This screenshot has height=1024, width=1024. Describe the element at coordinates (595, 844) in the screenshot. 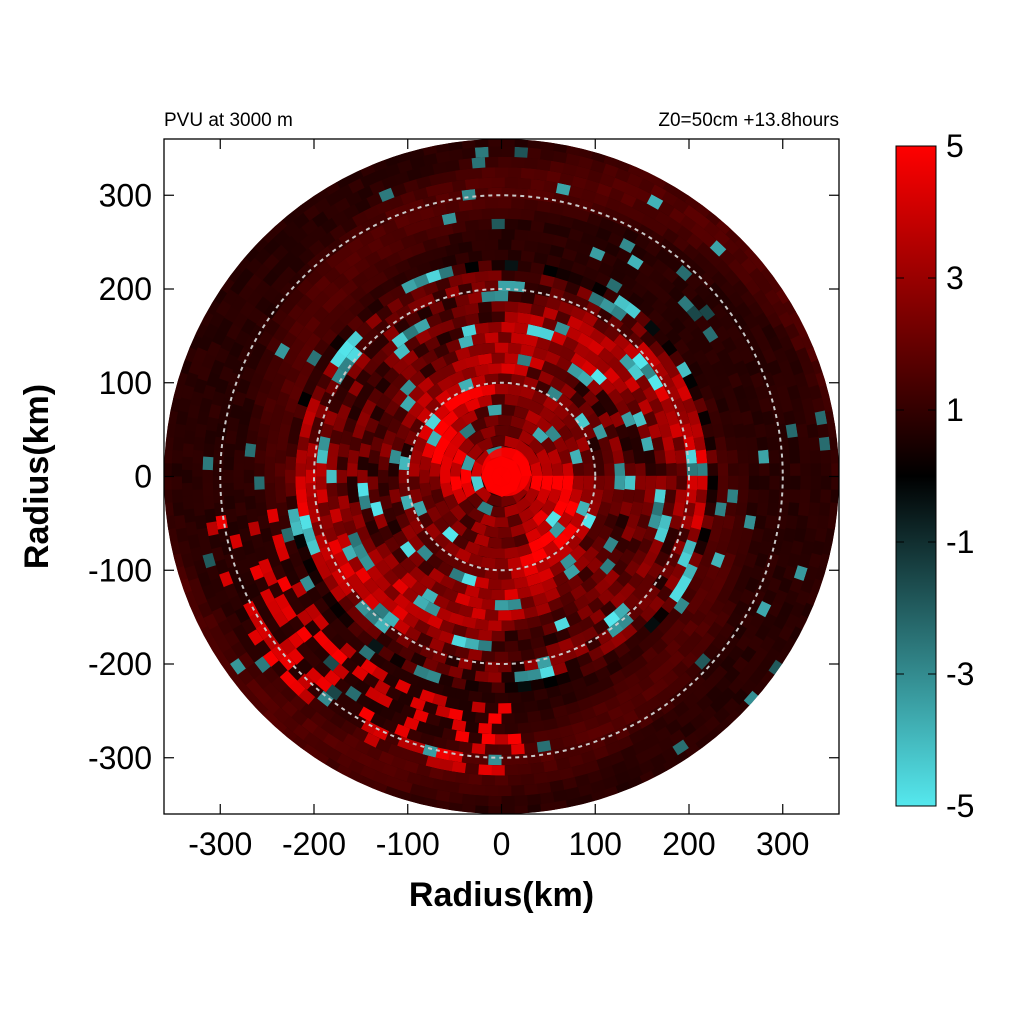

I see `x-tick-label: 100` at that location.